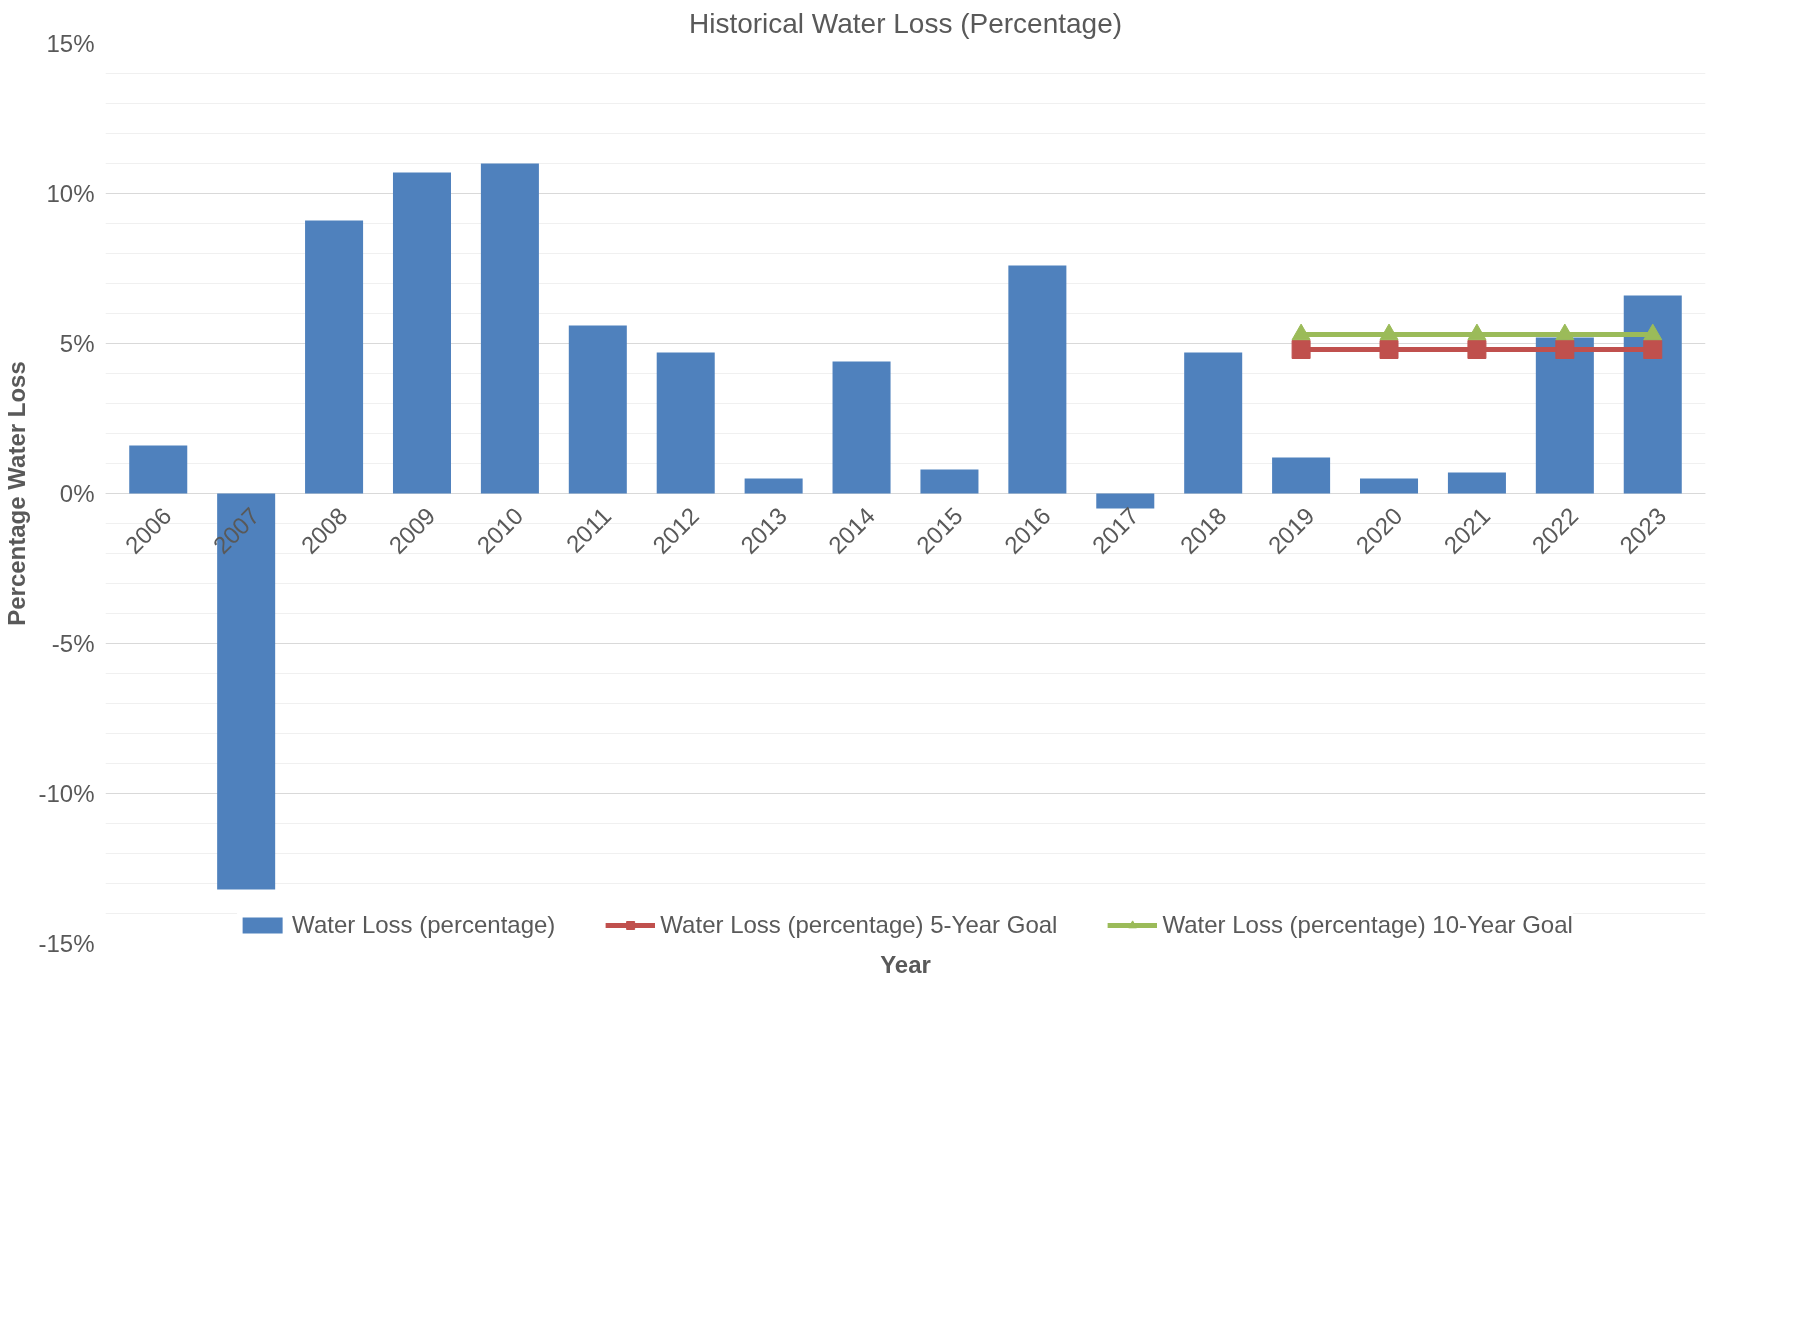  Describe the element at coordinates (70, 43) in the screenshot. I see `y-tick-label: 15%` at that location.